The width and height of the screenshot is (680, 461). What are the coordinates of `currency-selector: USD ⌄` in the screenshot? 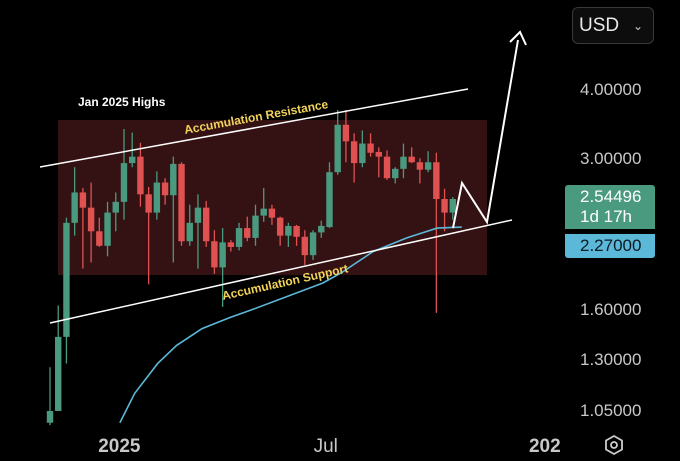 It's located at (613, 25).